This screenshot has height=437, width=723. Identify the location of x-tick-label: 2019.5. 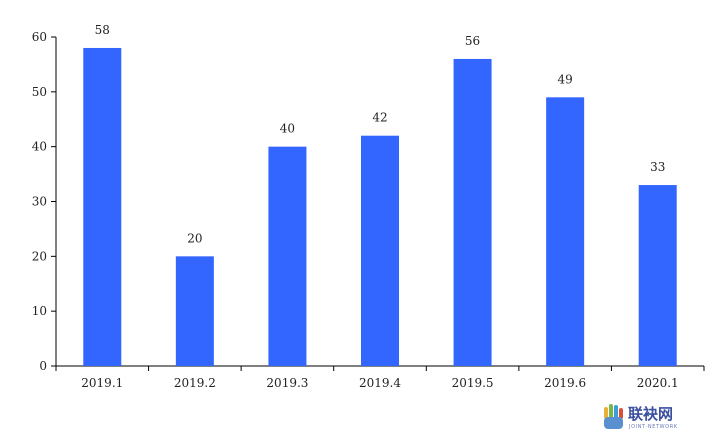
(473, 383).